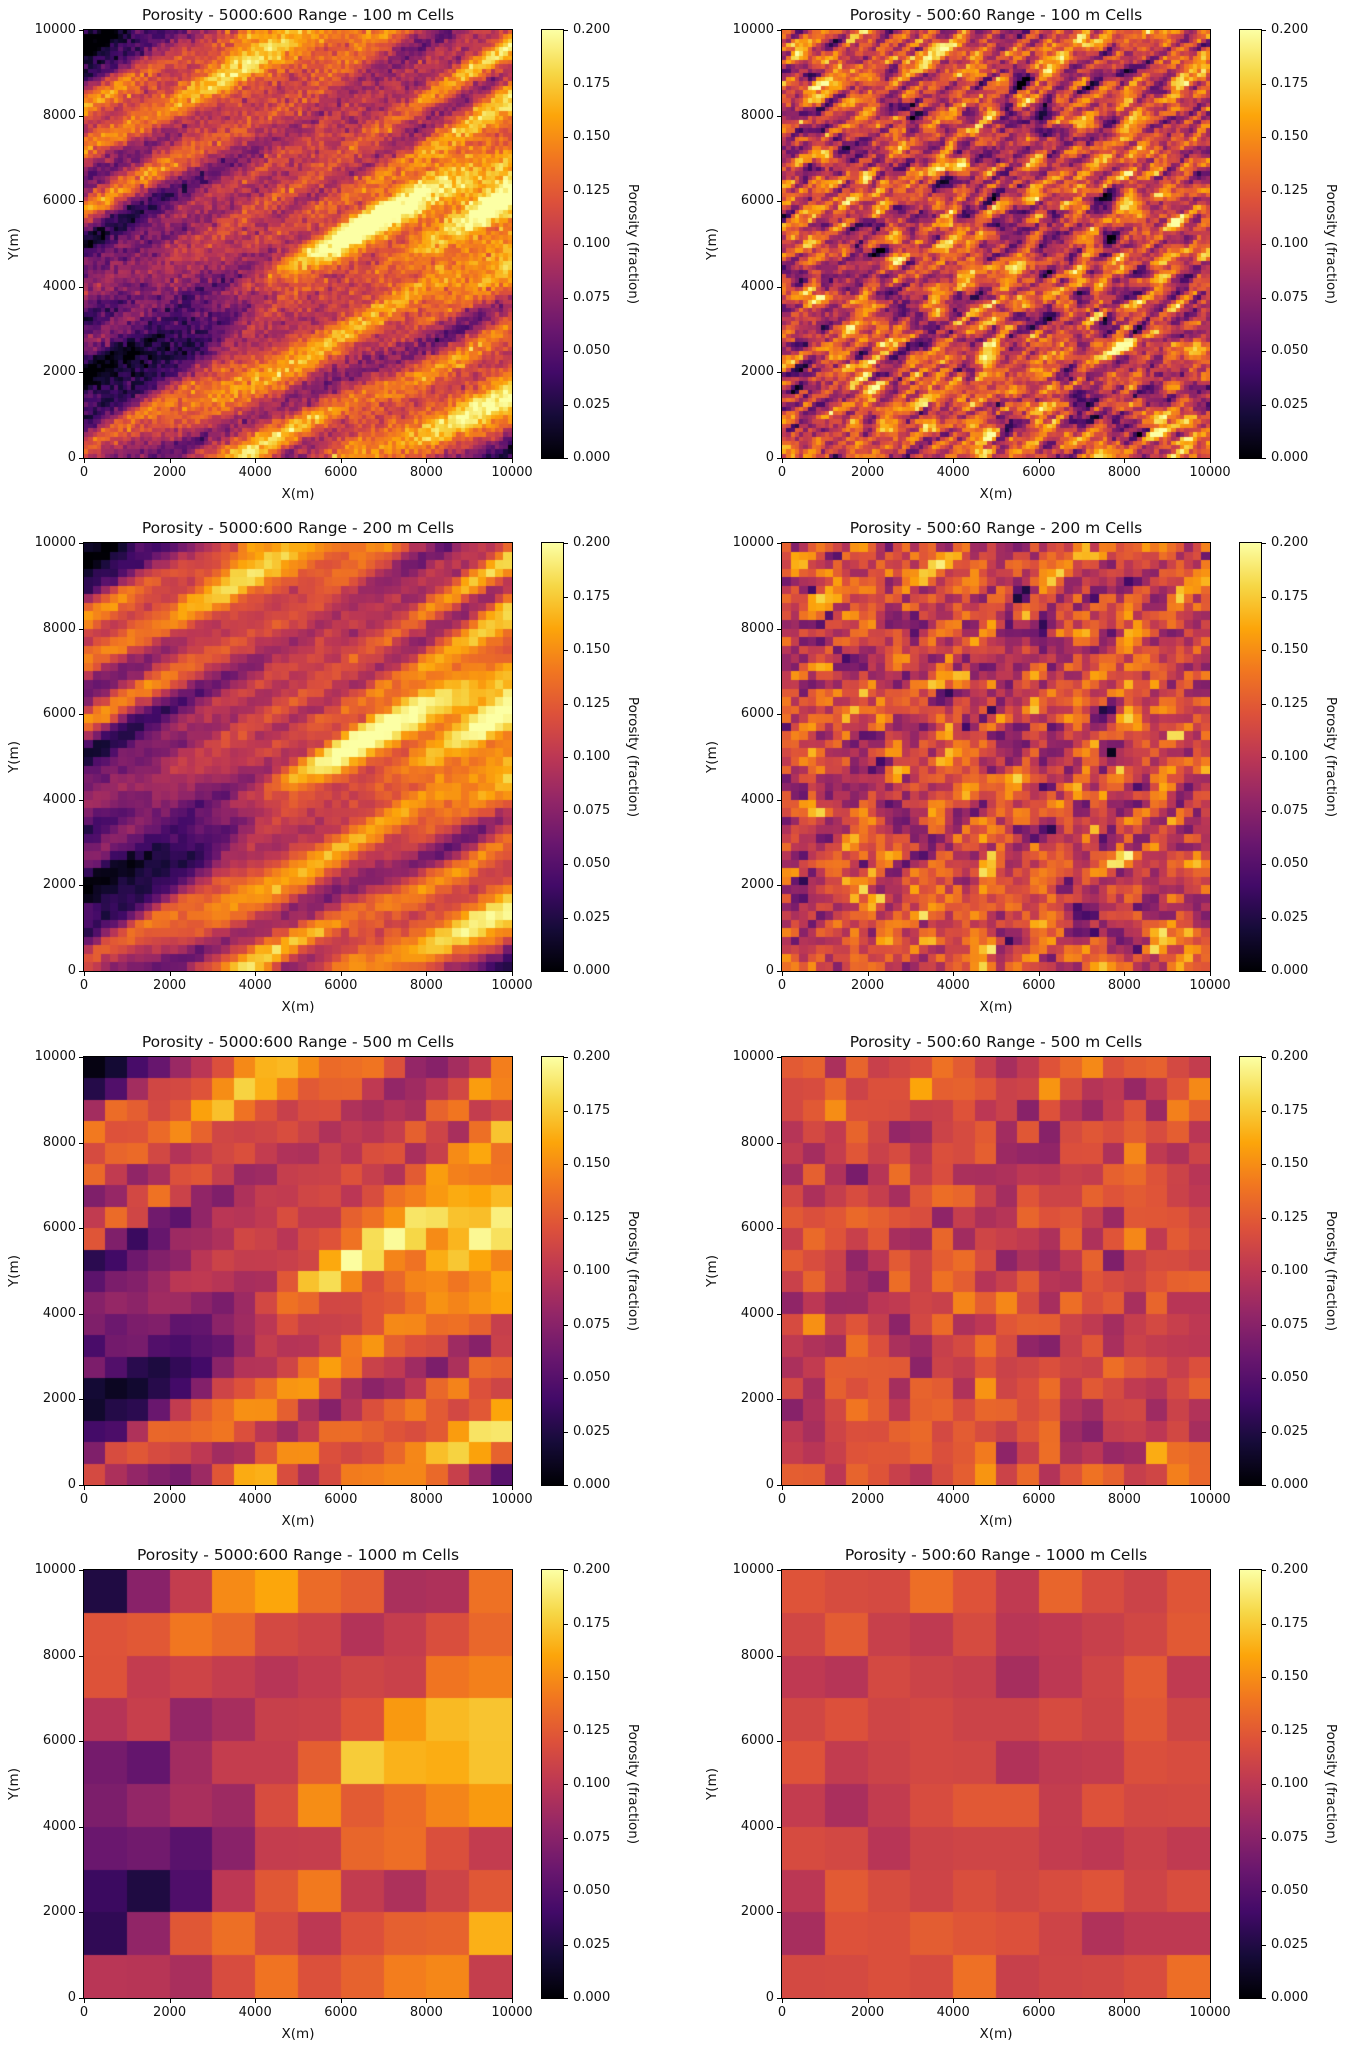 This screenshot has width=1347, height=2051. I want to click on subplot-title-r4c1: Porosity - 5000:600 Range - 1000 m Cells, so click(298, 1555).